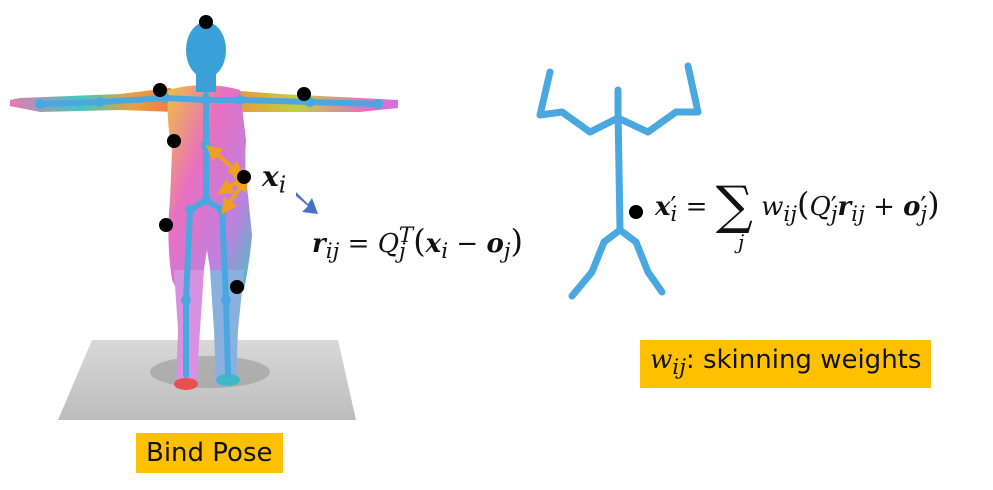  What do you see at coordinates (741, 242) in the screenshot?
I see `sum-index: j` at bounding box center [741, 242].